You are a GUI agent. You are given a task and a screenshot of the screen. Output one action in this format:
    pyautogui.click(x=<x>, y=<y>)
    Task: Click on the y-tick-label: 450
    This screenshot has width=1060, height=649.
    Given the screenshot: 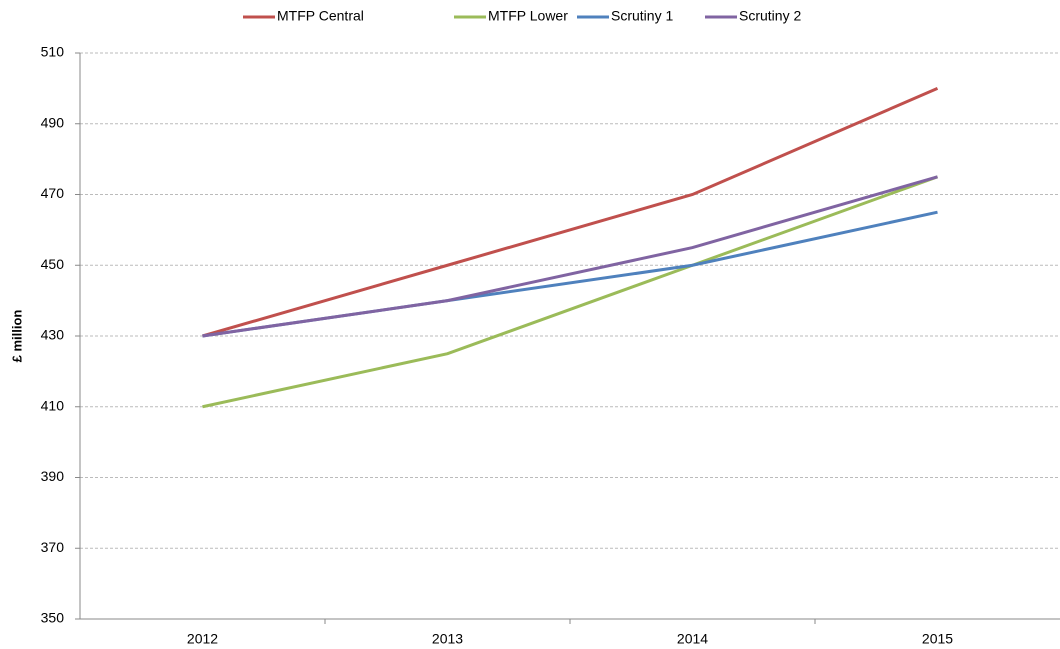 What is the action you would take?
    pyautogui.click(x=53, y=264)
    